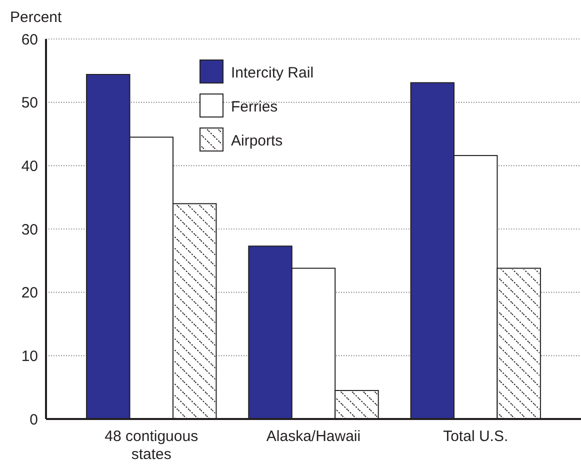  Describe the element at coordinates (313, 436) in the screenshot. I see `x-tick-label: Alaska/Hawaii` at that location.